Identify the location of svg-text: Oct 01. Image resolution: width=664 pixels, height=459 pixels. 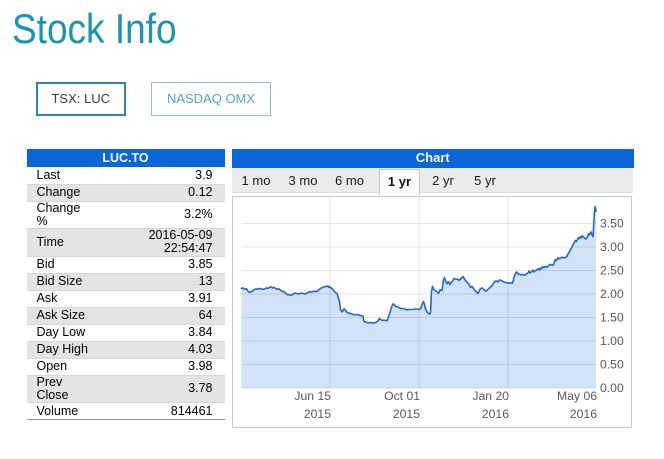
(402, 396).